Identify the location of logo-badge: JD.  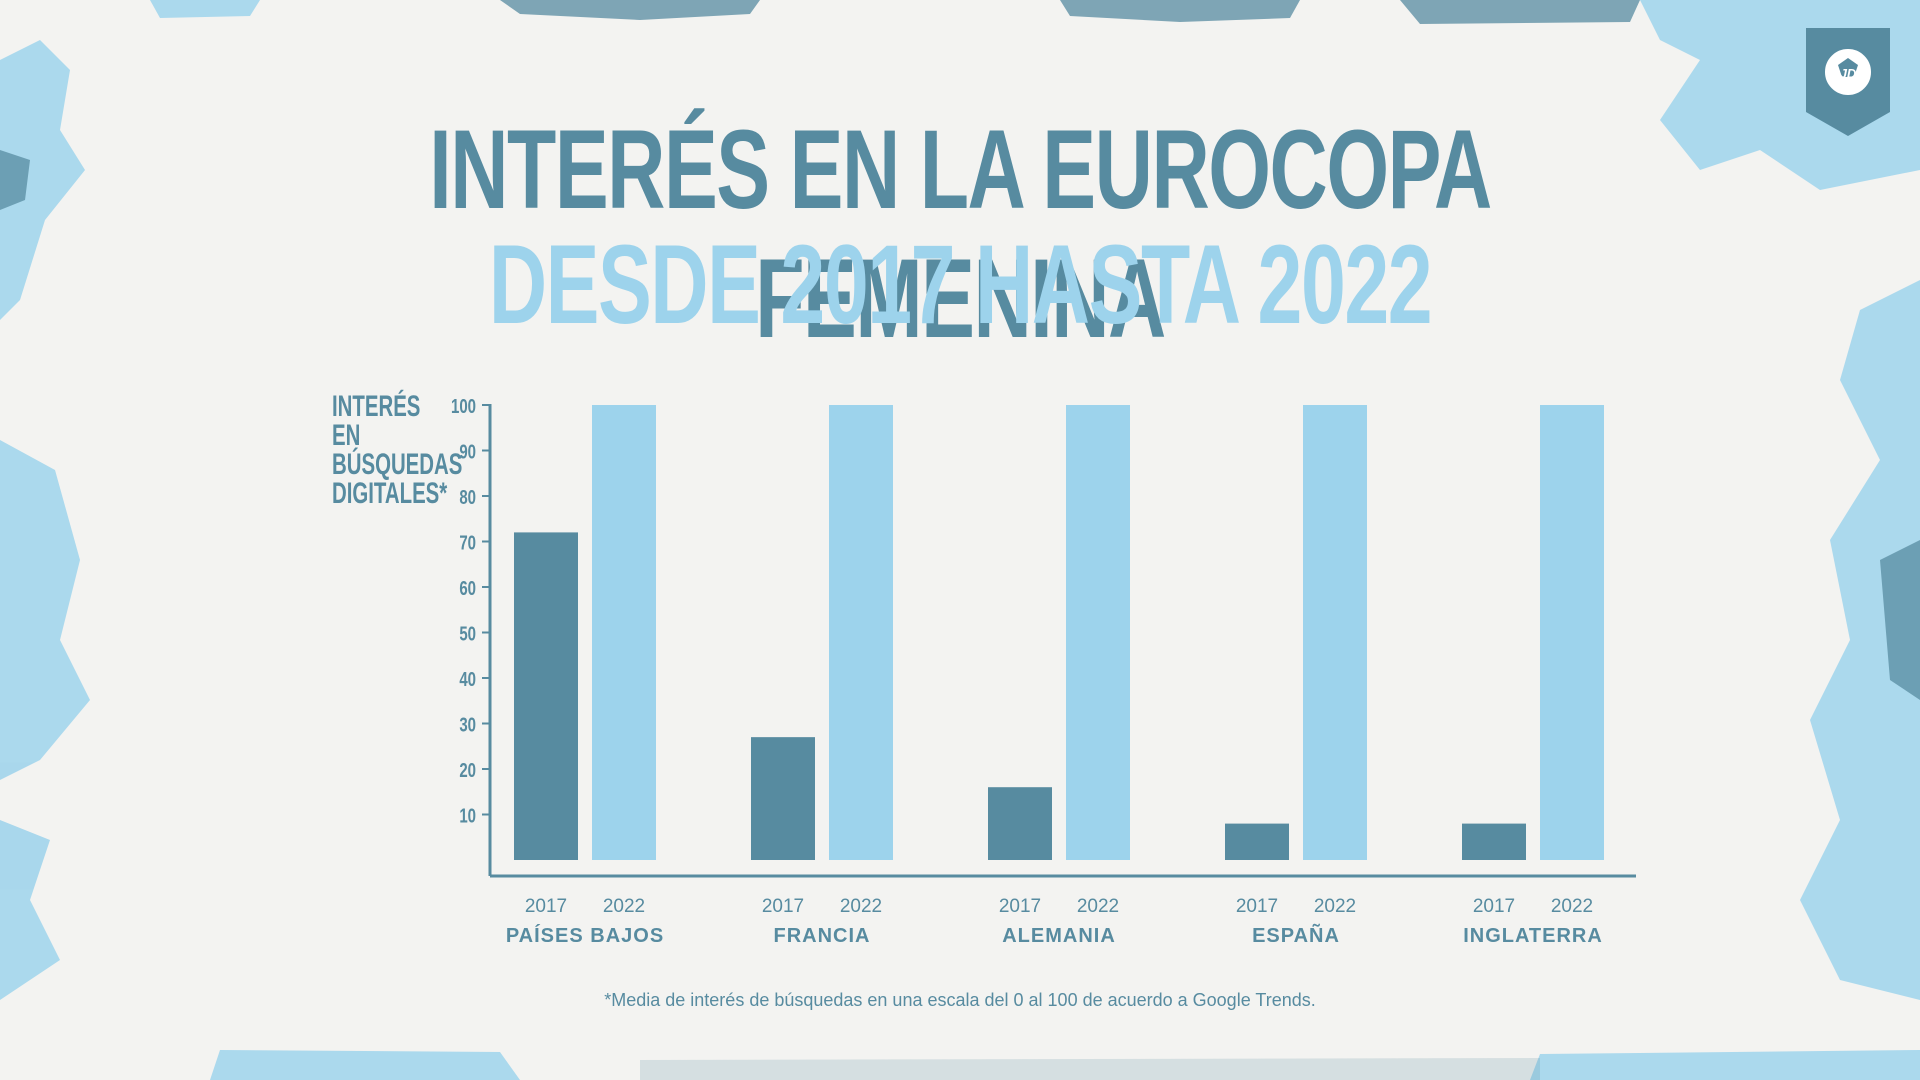
(1848, 82).